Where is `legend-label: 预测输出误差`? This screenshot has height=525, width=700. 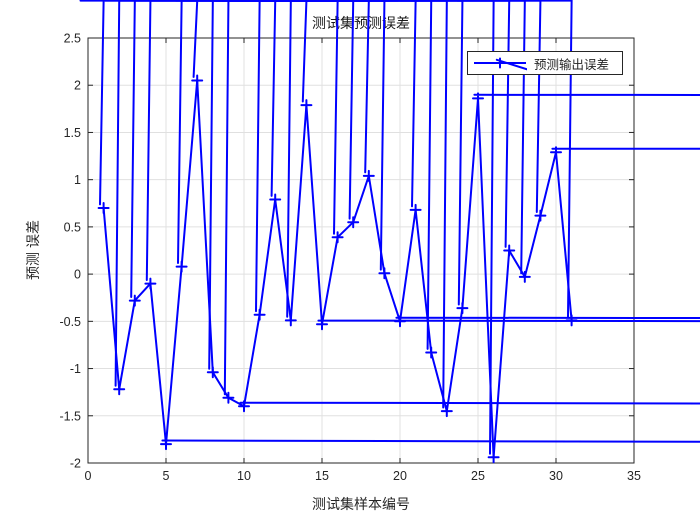
legend-label: 预测输出误差 is located at coordinates (572, 64).